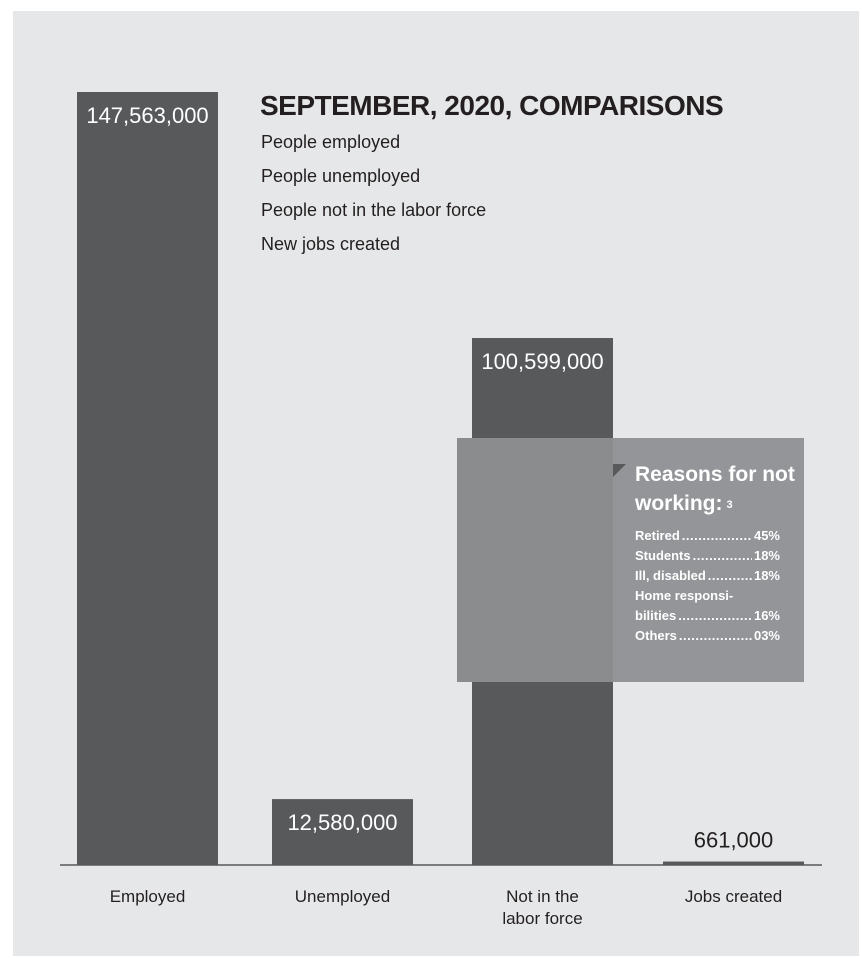  I want to click on category-label-not-in-the-labor-force: labor force, so click(542, 918).